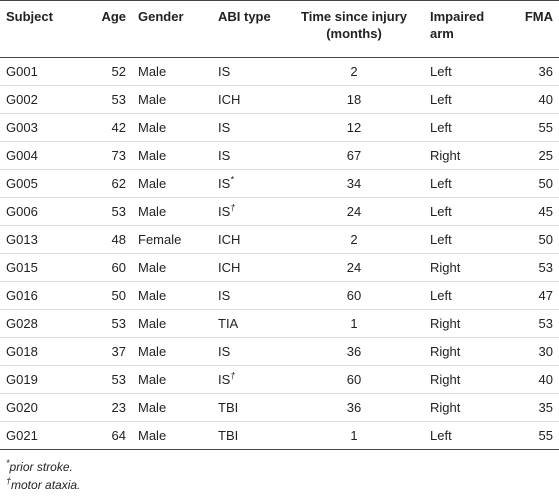  Describe the element at coordinates (41, 127) in the screenshot. I see `table-cell: G003` at that location.